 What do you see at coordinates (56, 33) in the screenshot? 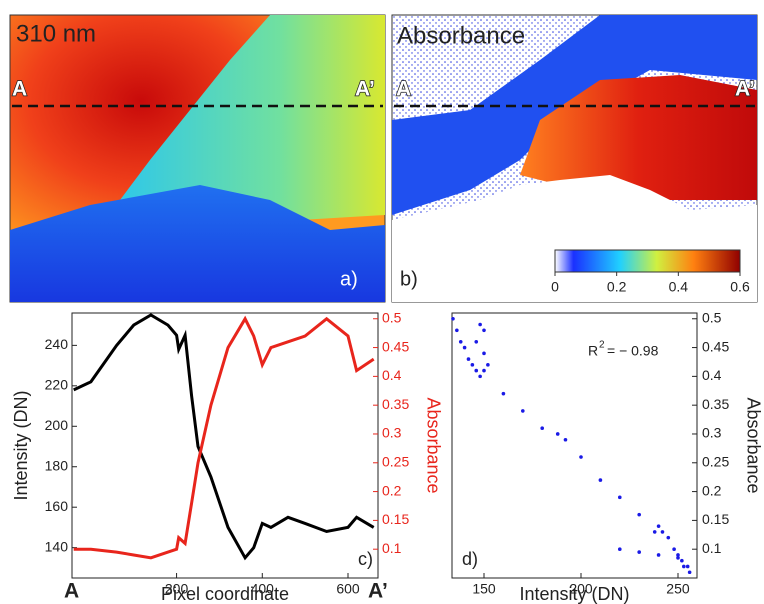
I see `wavelength-label: 310 nm` at bounding box center [56, 33].